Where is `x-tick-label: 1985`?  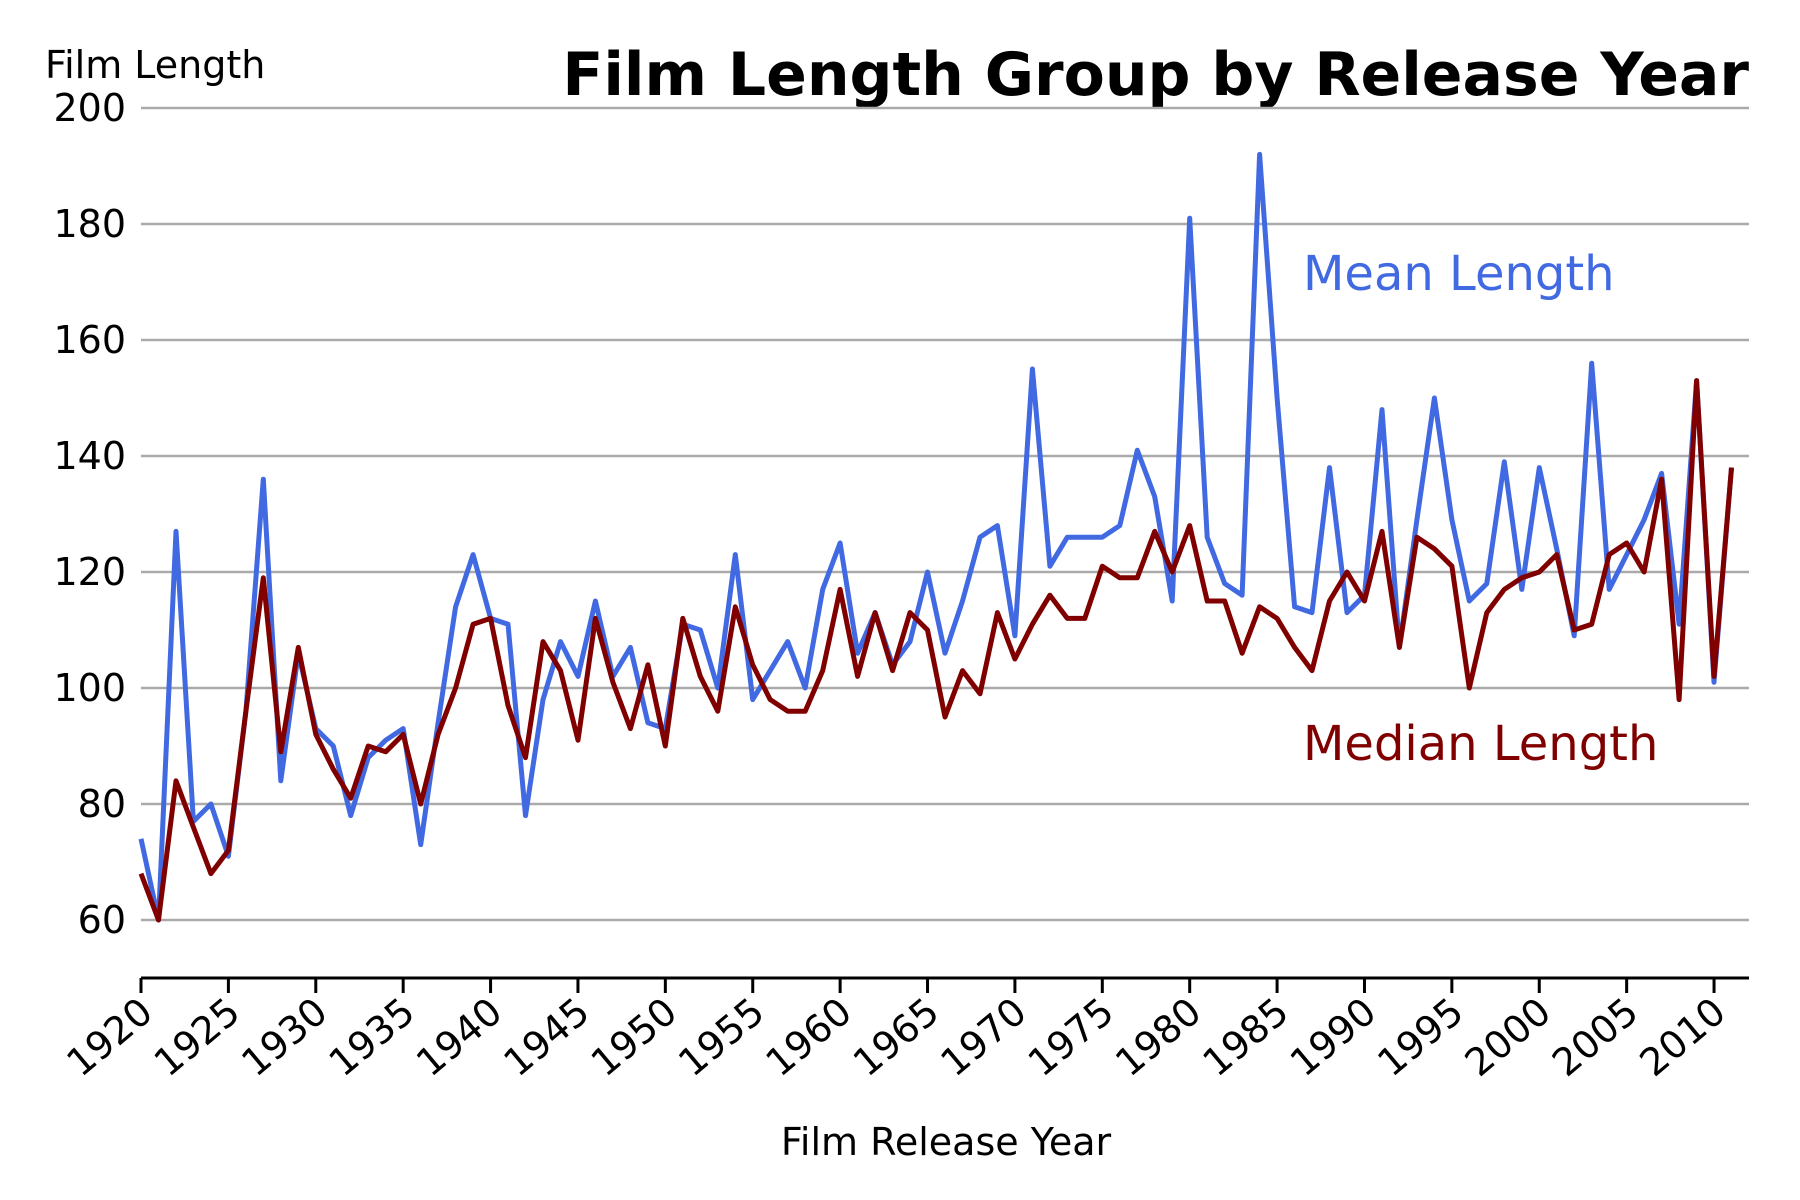
x-tick-label: 1985 is located at coordinates (1245, 1037).